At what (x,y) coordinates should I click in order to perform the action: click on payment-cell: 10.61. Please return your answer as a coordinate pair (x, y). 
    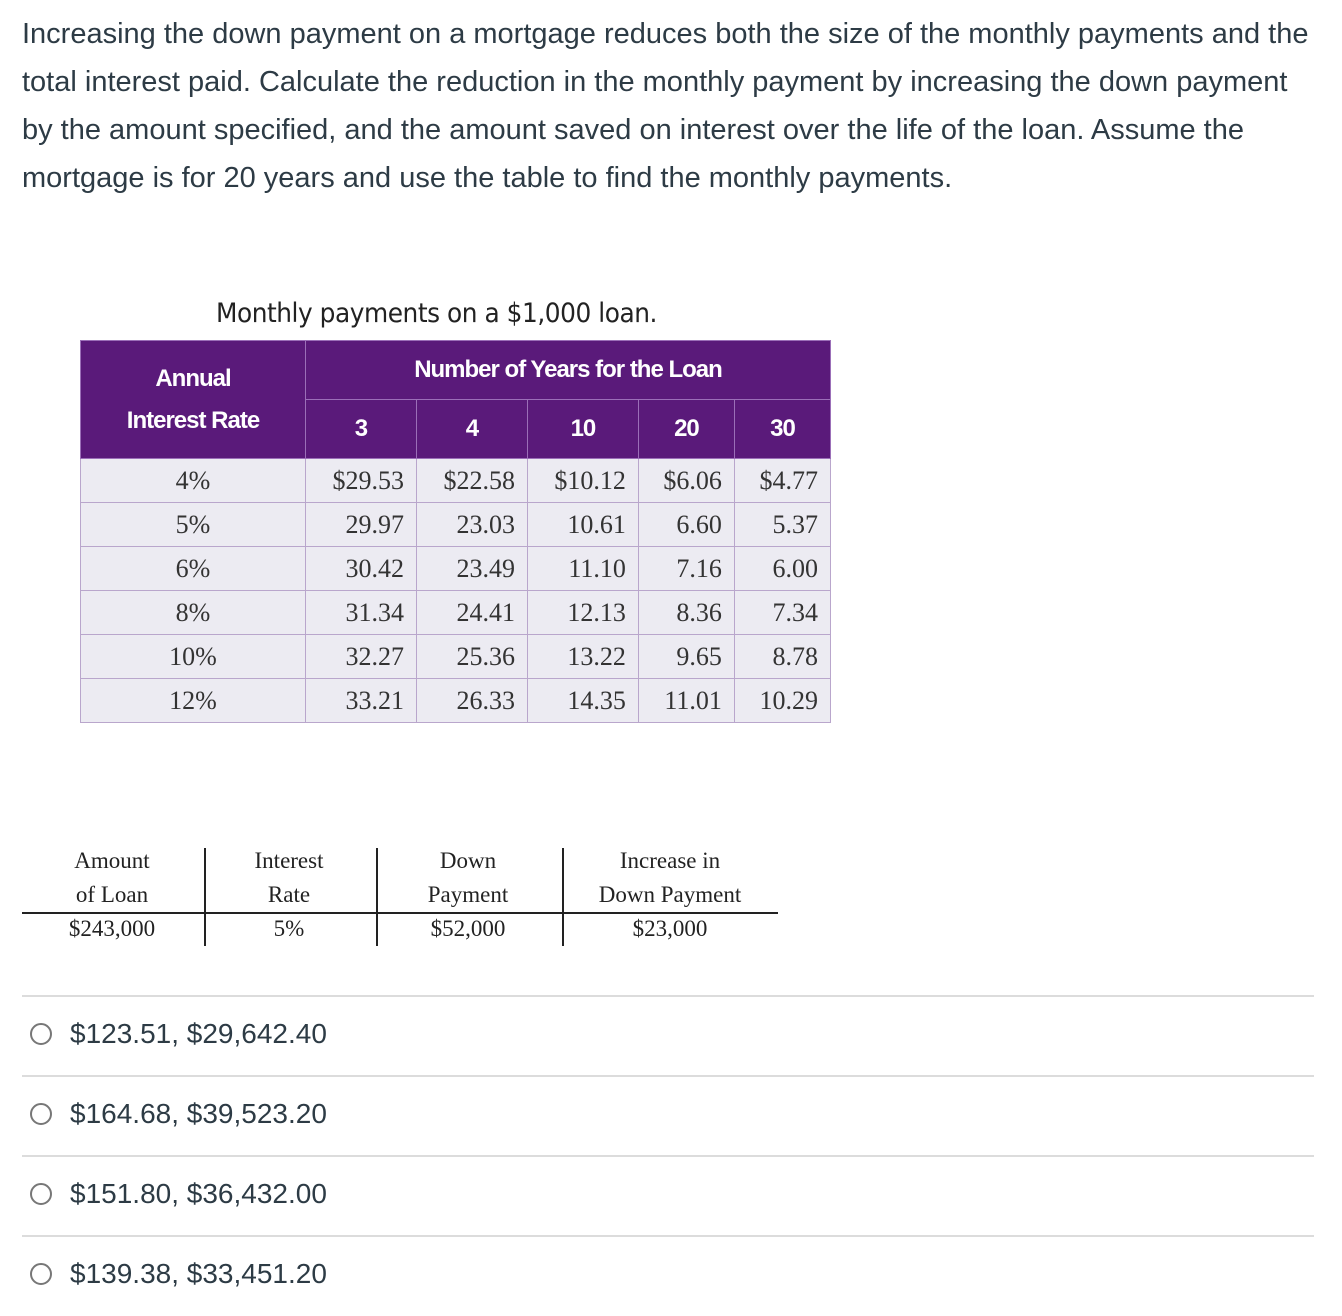
    Looking at the image, I should click on (582, 524).